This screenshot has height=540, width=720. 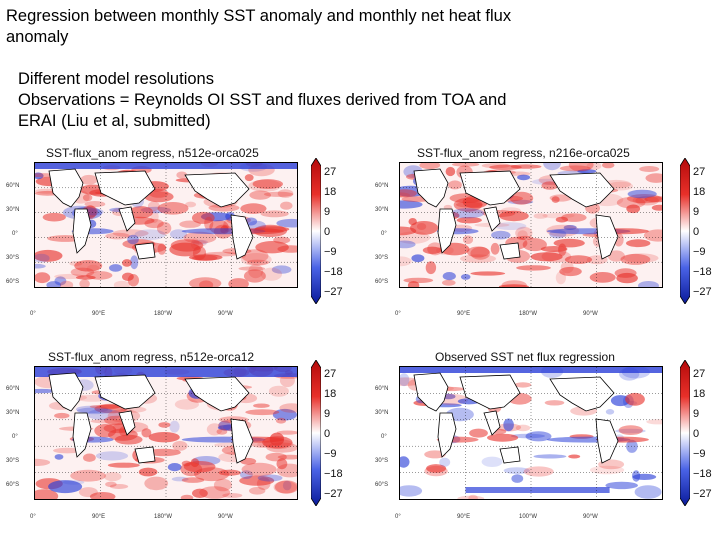 What do you see at coordinates (523, 153) in the screenshot?
I see `panel-title: SST-flux_anom regress, n216e-orca025` at bounding box center [523, 153].